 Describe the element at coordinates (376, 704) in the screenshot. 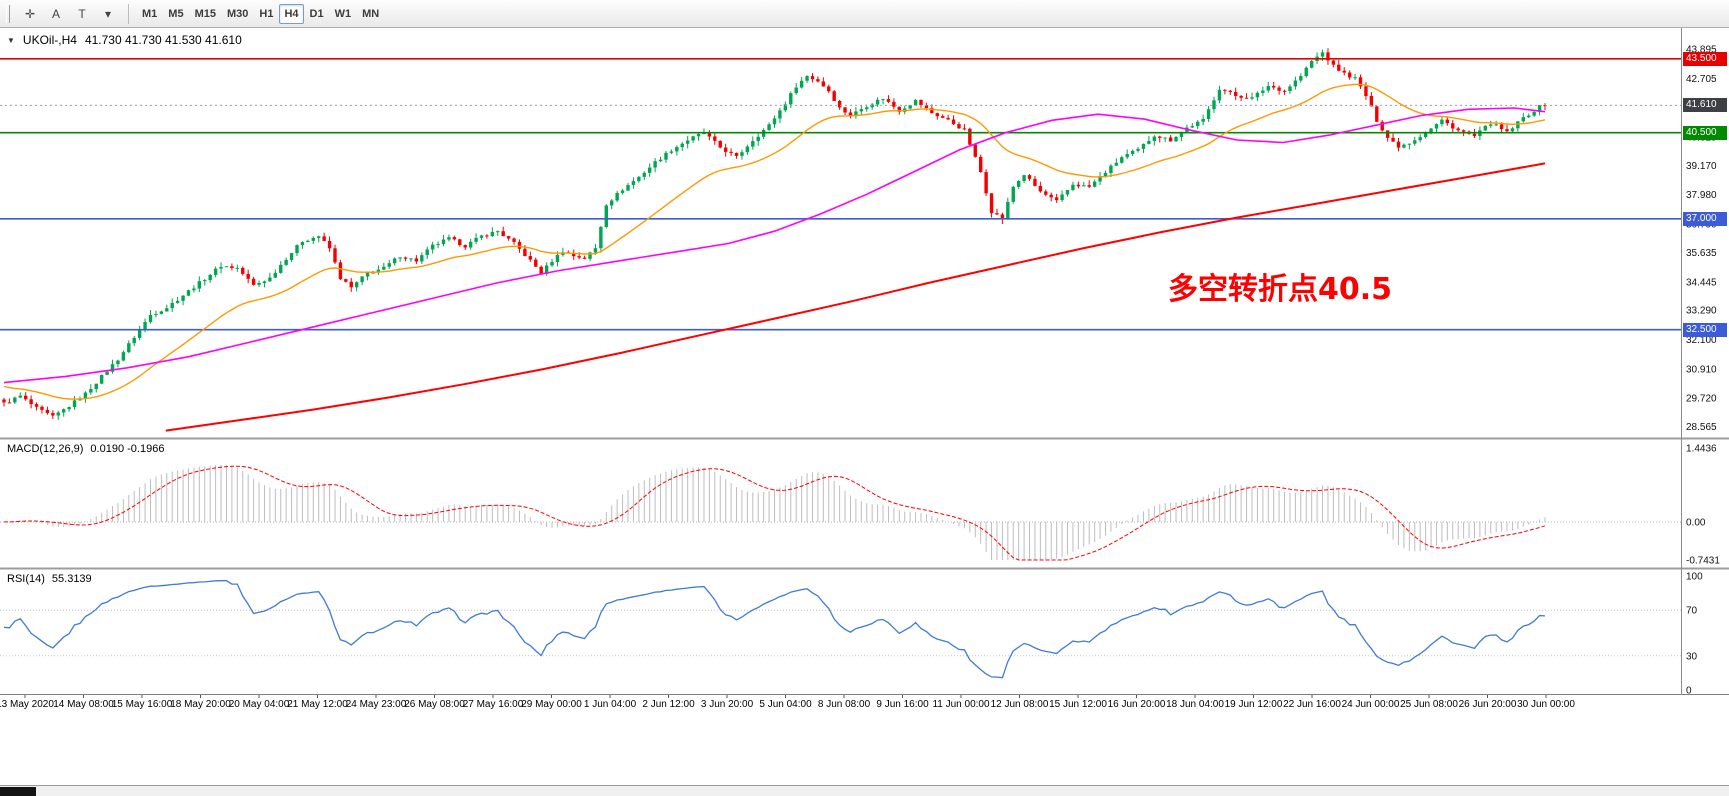

I see `time-label: 24 May 23:00` at that location.